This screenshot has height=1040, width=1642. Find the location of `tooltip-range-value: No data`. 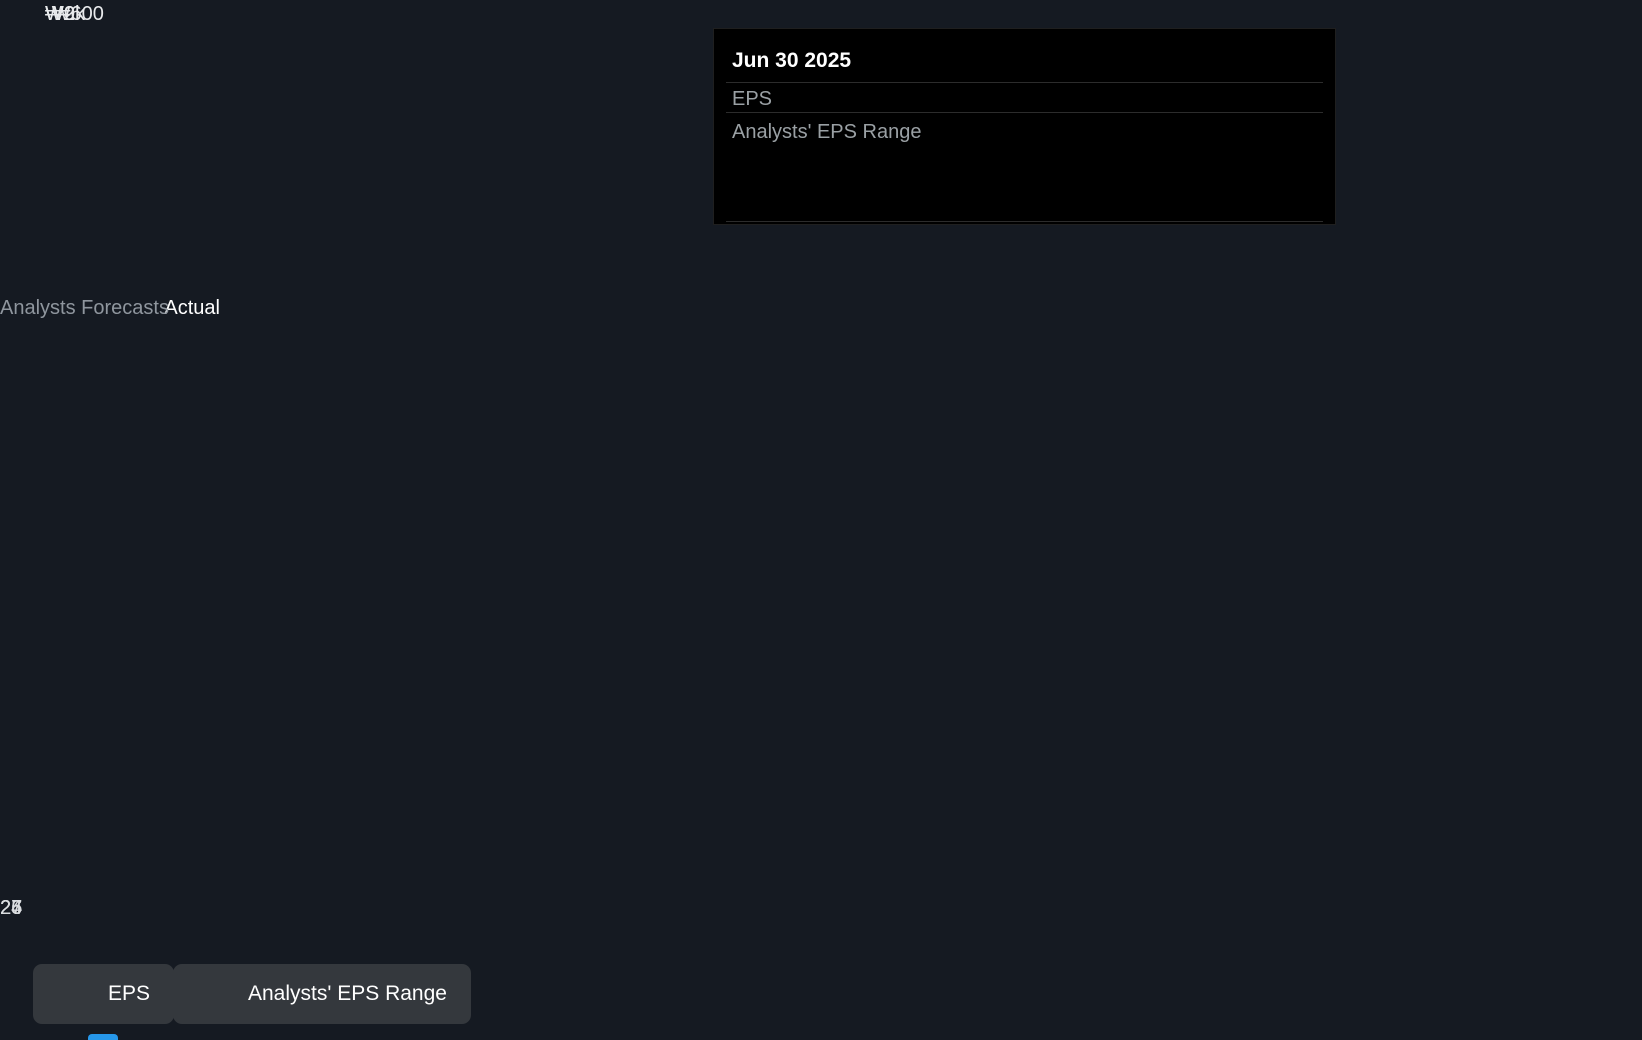

tooltip-range-value: No data is located at coordinates (1049, 132).